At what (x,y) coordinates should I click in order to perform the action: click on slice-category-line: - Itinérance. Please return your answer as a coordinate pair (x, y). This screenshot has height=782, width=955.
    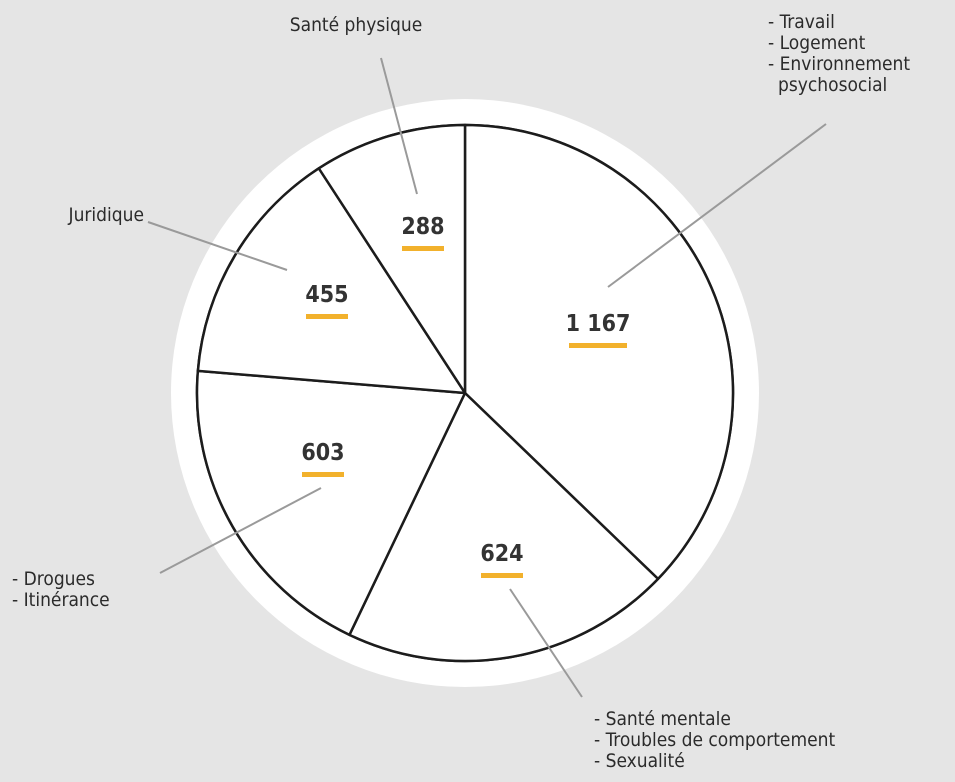
    Looking at the image, I should click on (61, 600).